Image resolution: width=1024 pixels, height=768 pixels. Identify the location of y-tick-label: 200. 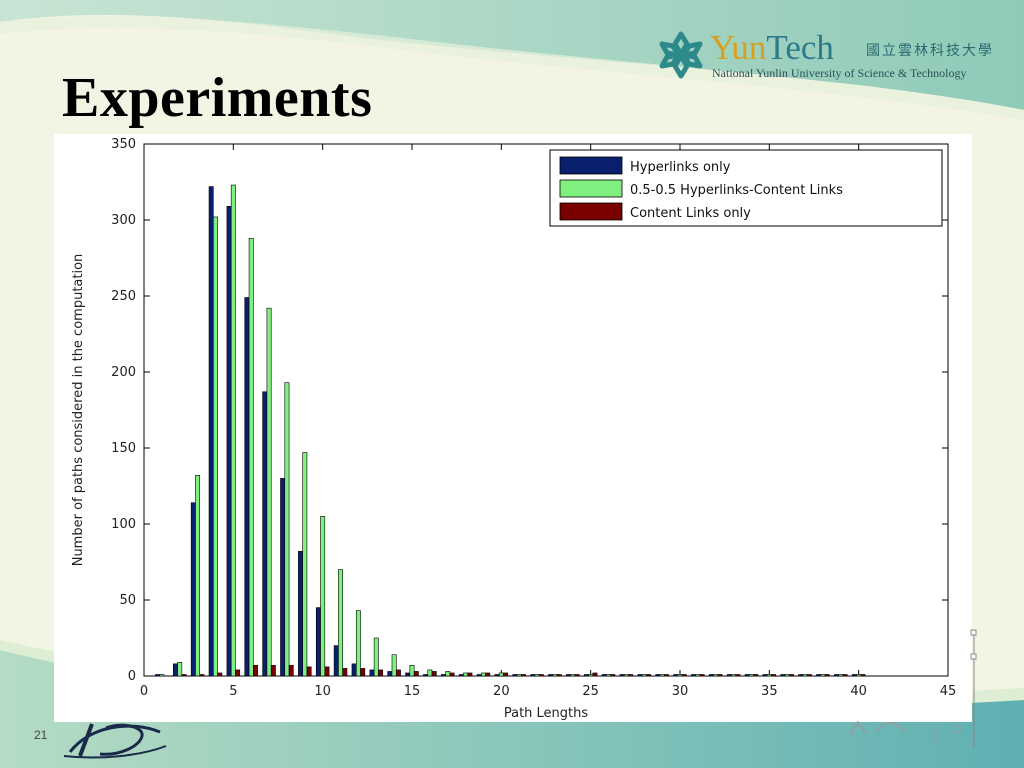
(123, 372).